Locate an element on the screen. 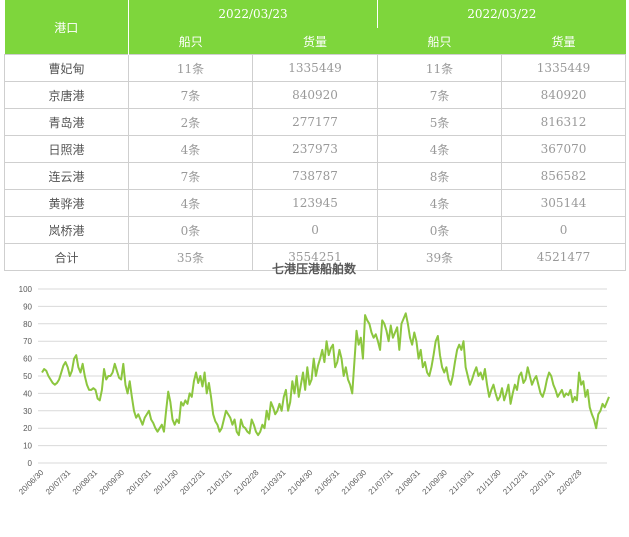 The width and height of the screenshot is (629, 537). table-row: 合计 35条 3554251 39条 4521477 is located at coordinates (315, 257).